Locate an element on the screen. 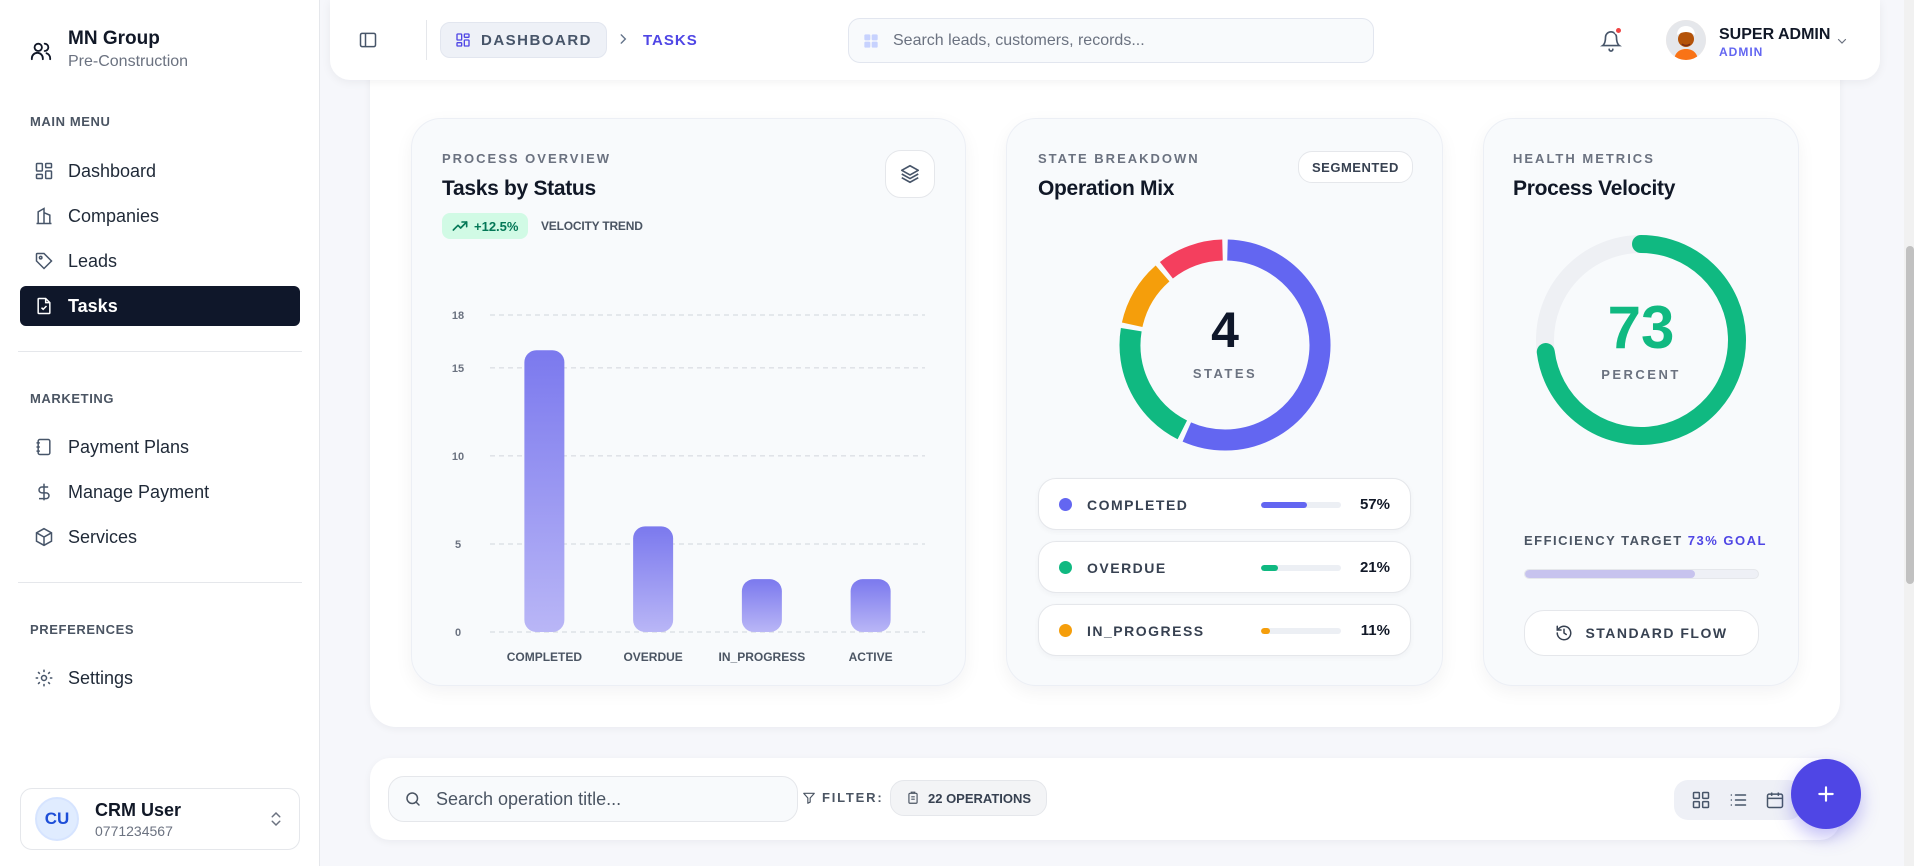 This screenshot has height=866, width=1914. sidebar-item-companies: Companies is located at coordinates (160, 216).